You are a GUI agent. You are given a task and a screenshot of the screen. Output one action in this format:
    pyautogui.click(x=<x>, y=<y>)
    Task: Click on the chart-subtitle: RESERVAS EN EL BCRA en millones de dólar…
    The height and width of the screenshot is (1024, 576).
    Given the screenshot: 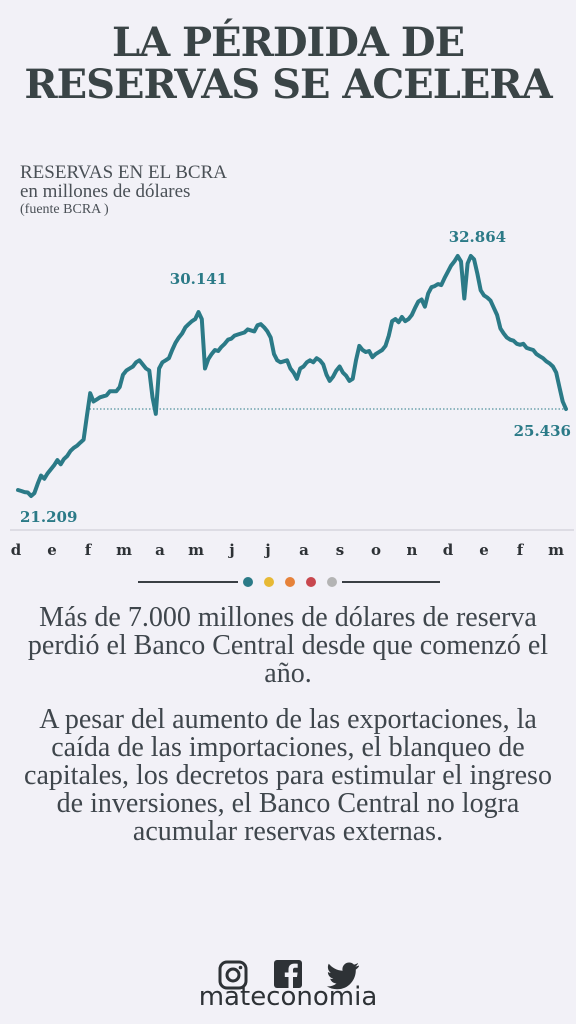 What is the action you would take?
    pyautogui.click(x=123, y=191)
    